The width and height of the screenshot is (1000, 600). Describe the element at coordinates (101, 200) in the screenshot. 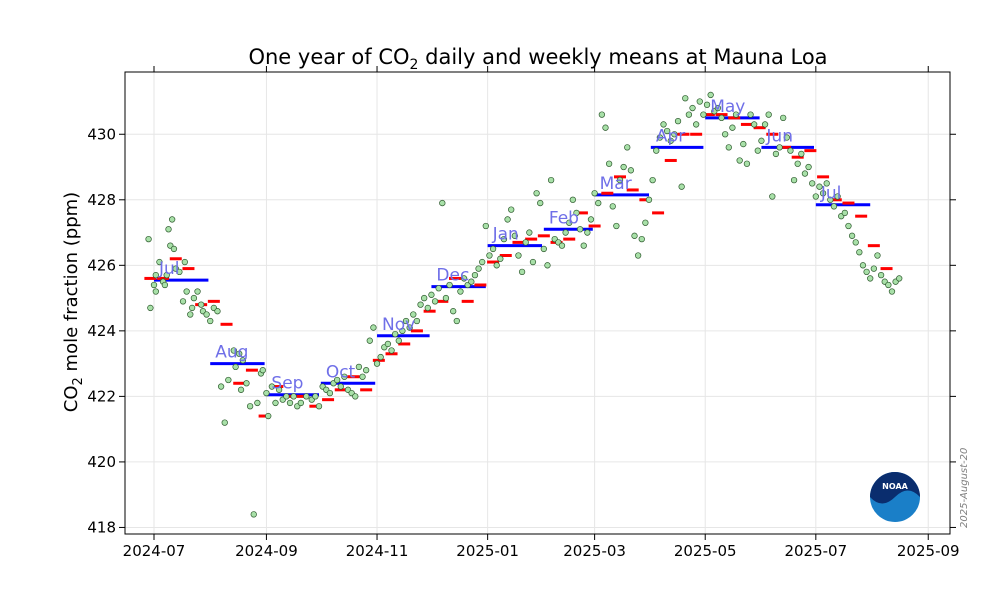

I see `y-tick-label: 428` at that location.